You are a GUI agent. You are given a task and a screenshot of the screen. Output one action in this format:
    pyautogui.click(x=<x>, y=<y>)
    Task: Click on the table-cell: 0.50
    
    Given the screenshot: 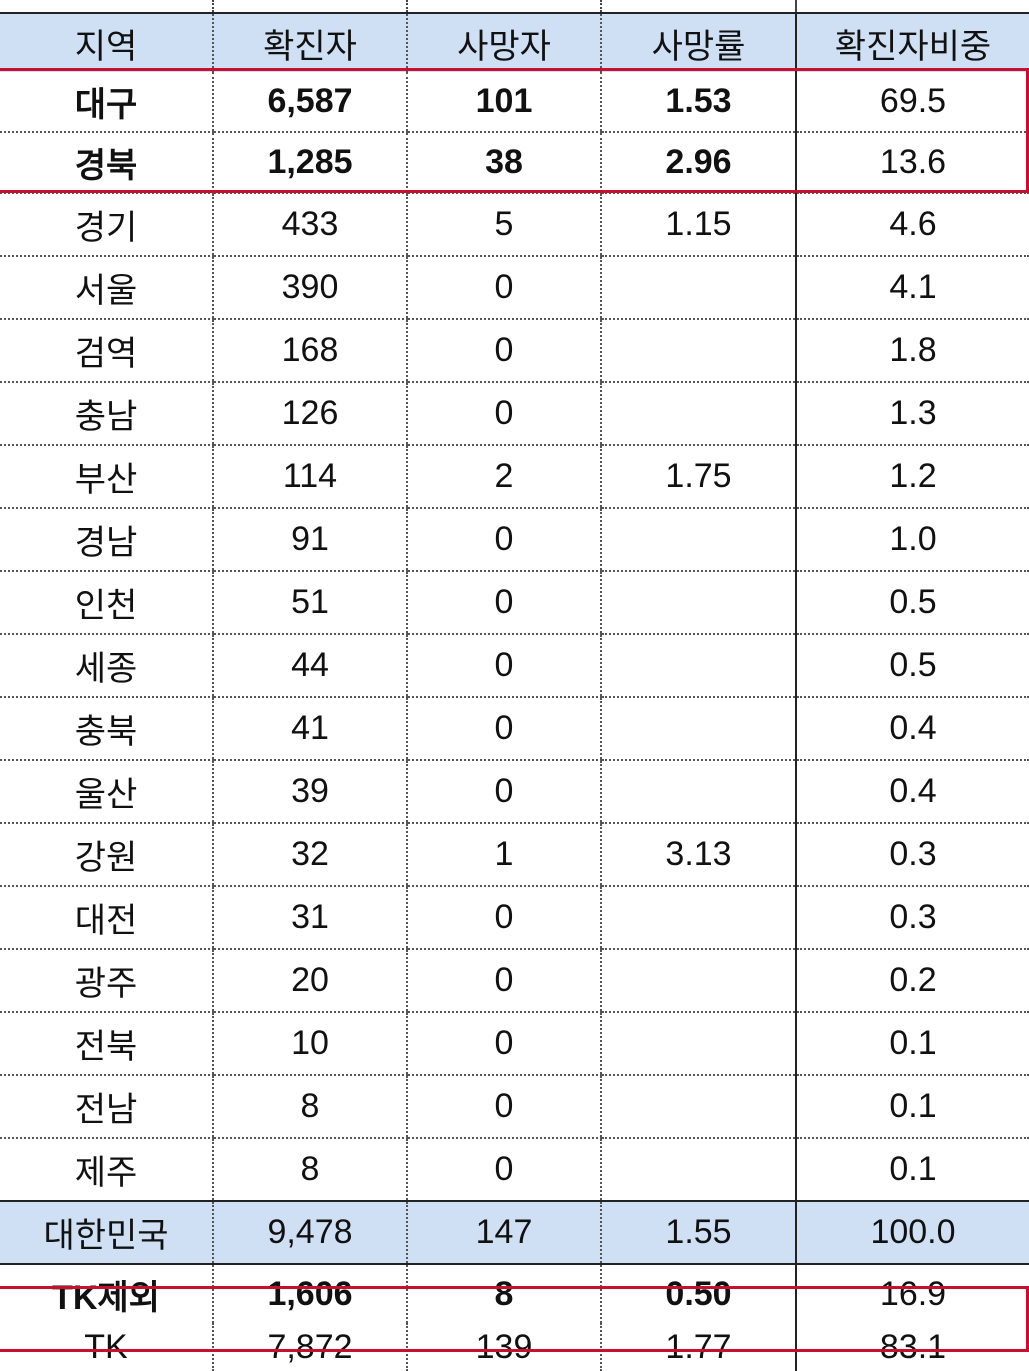 What is the action you would take?
    pyautogui.click(x=698, y=1293)
    